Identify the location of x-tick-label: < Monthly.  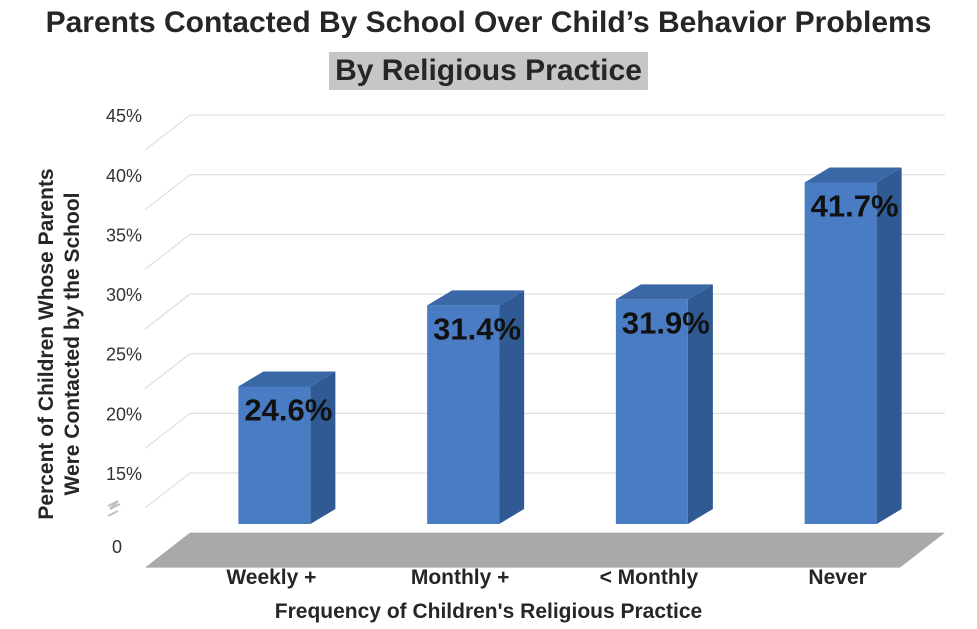
(649, 577).